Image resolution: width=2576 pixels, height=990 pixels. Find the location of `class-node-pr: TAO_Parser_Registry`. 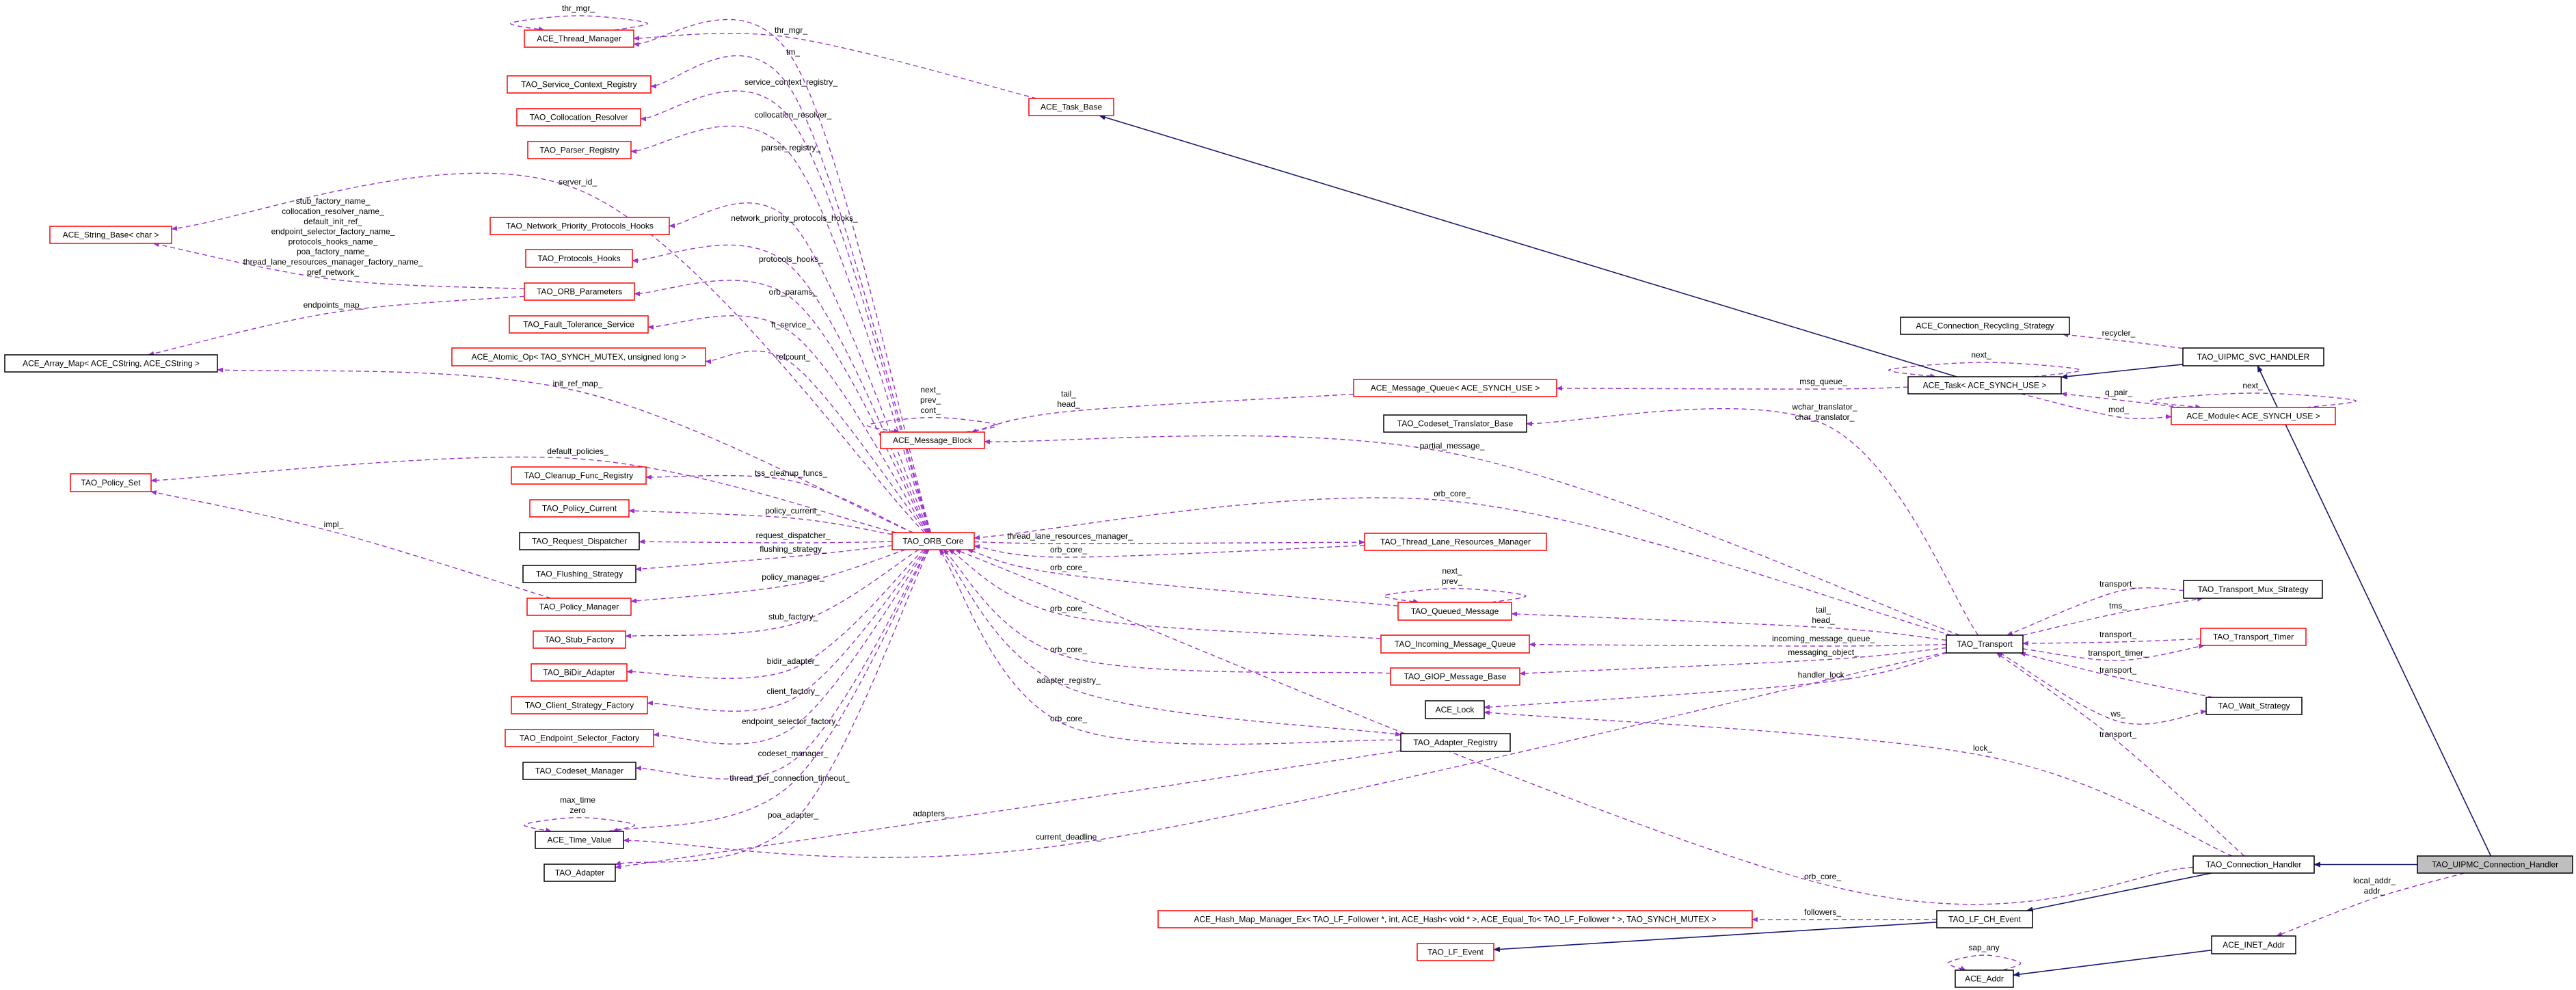

class-node-pr: TAO_Parser_Registry is located at coordinates (579, 150).